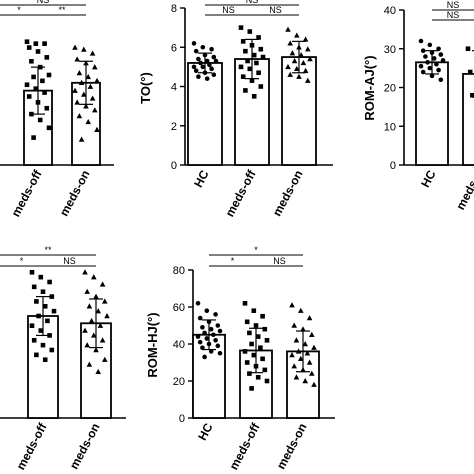 Image resolution: width=474 pixels, height=474 pixels. What do you see at coordinates (145, 88) in the screenshot?
I see `y-axis-label: TO(°)` at bounding box center [145, 88].